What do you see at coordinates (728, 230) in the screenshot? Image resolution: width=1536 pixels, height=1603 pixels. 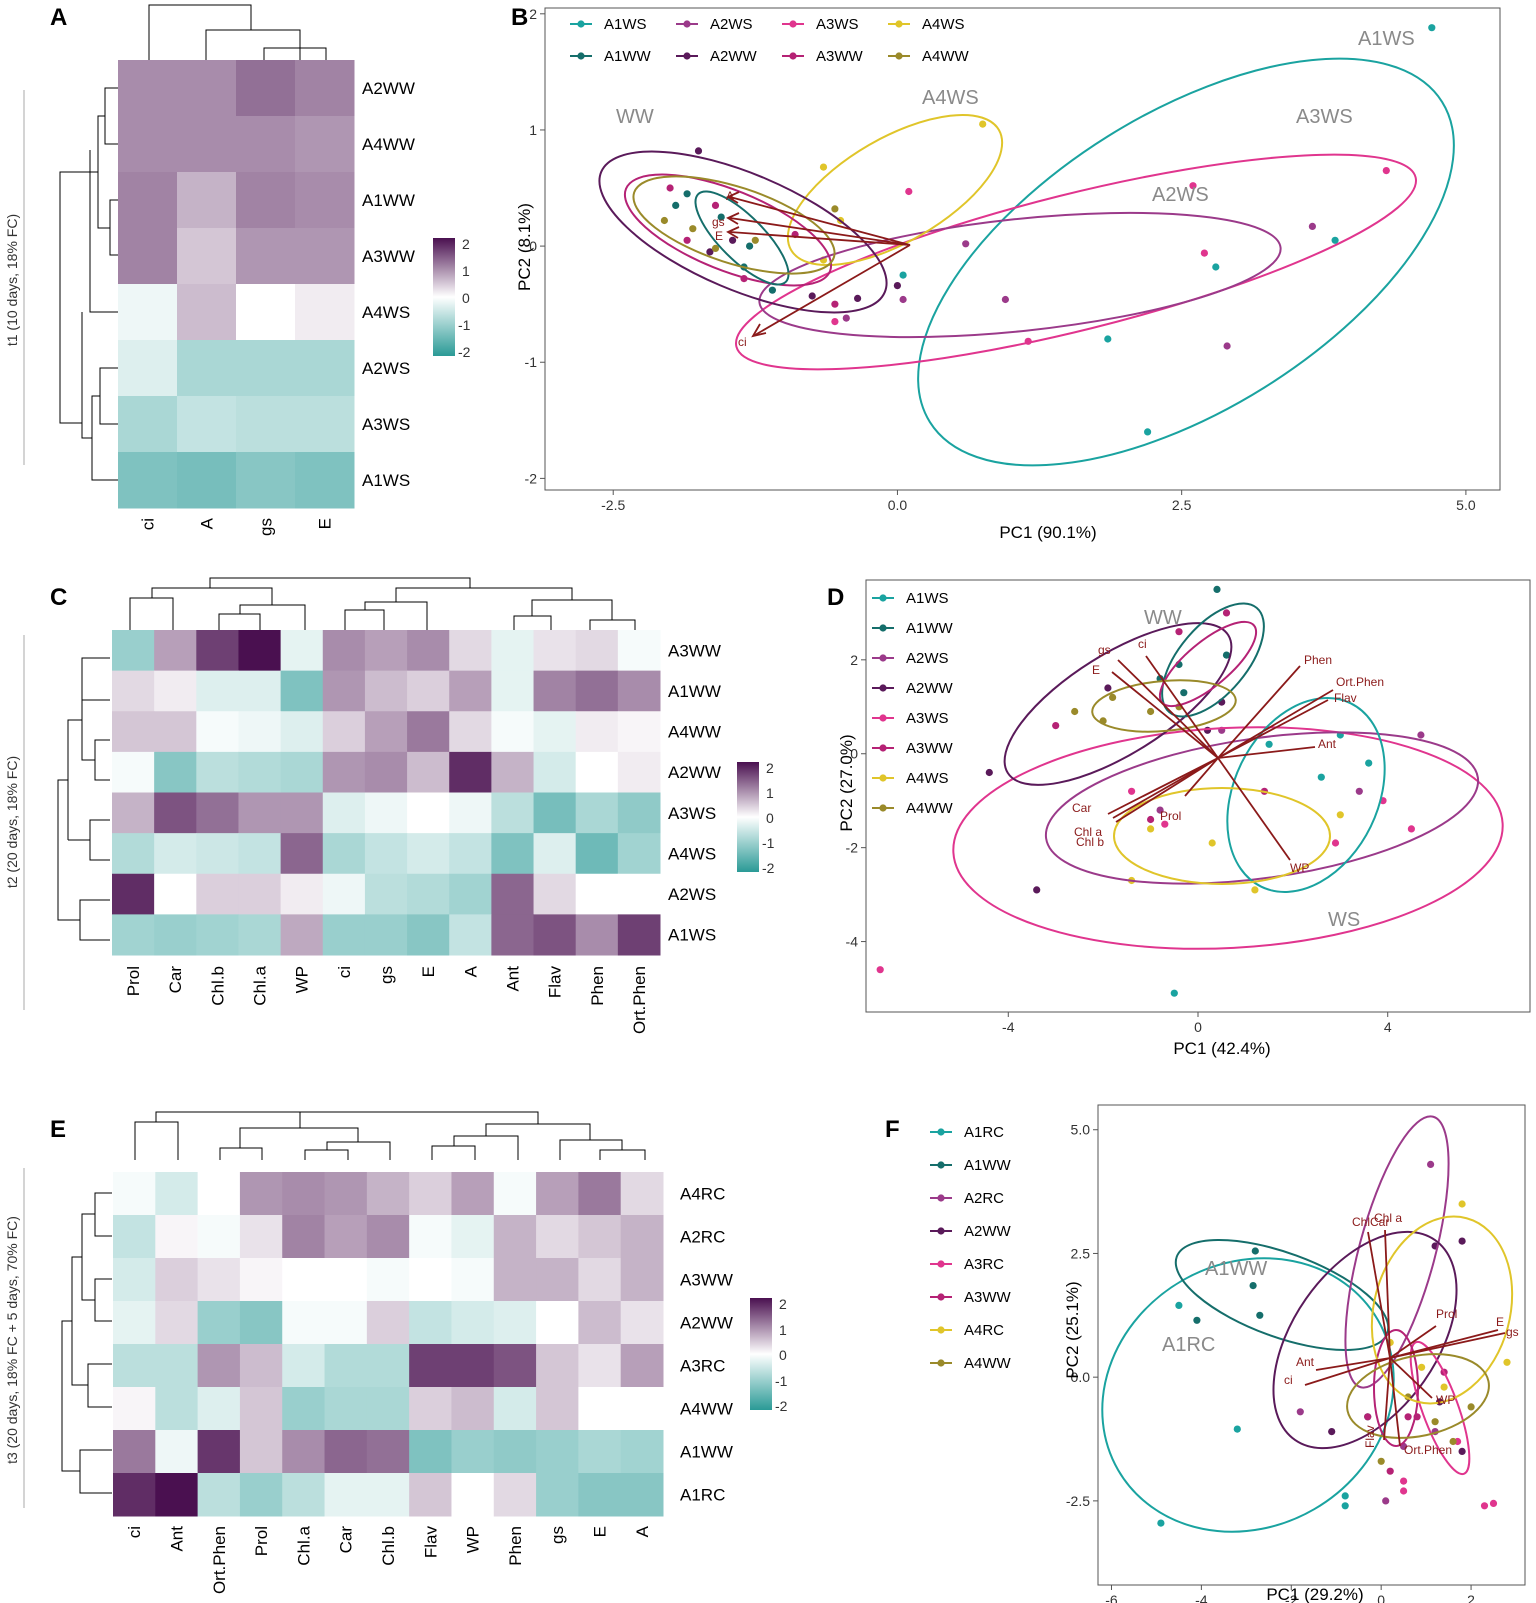 I see `ellipse-a3ww` at bounding box center [728, 230].